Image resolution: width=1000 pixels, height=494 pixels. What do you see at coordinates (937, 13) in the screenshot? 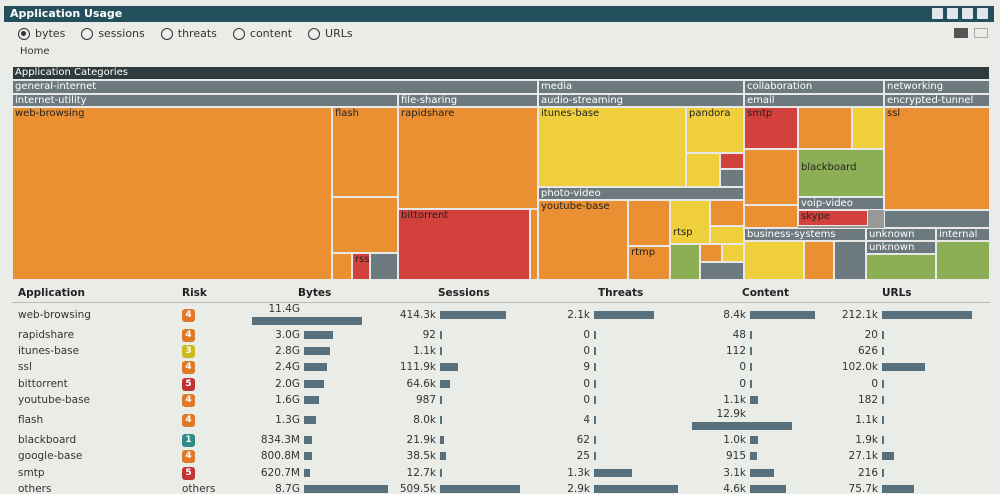
I see `export-icon` at bounding box center [937, 13].